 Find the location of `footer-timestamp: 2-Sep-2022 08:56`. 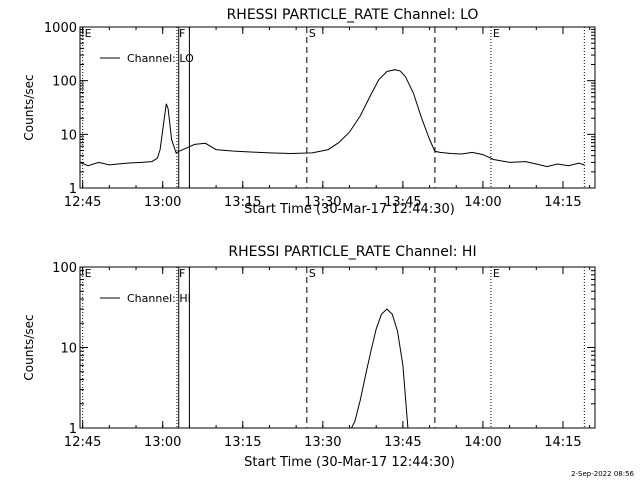

footer-timestamp: 2-Sep-2022 08:56 is located at coordinates (602, 474).